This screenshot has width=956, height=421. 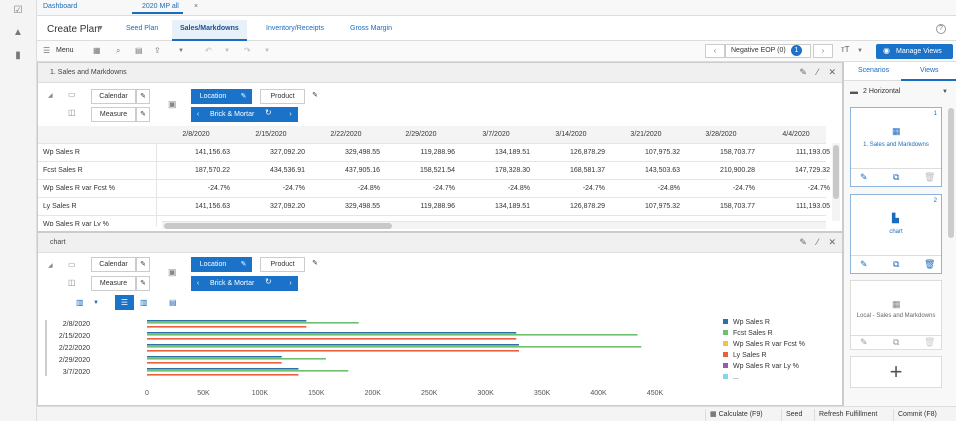 What do you see at coordinates (47, 50) in the screenshot?
I see `menu-icon: ☰` at bounding box center [47, 50].